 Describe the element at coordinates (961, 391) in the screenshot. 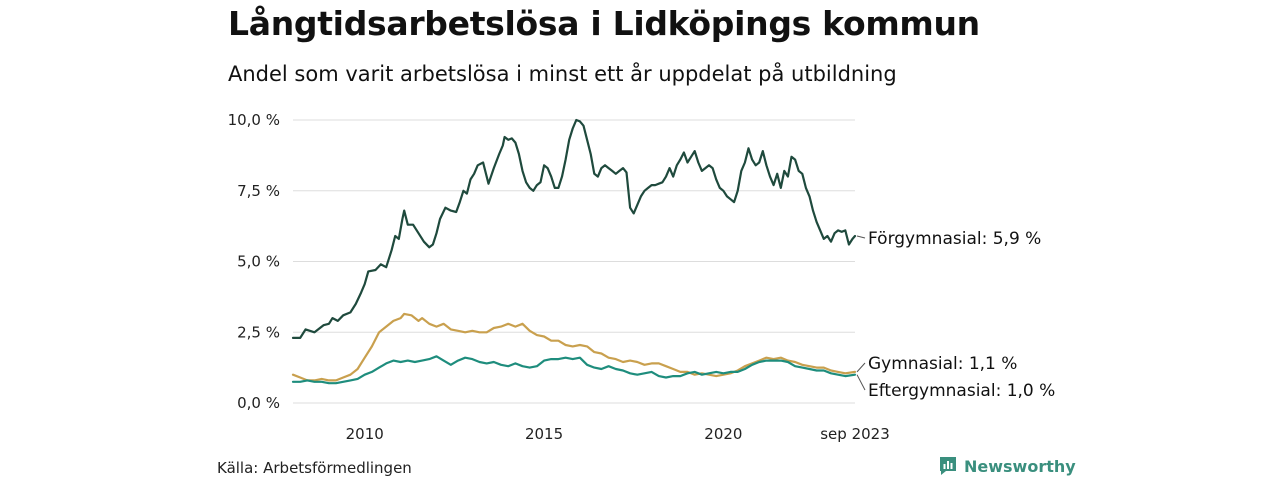

I see `series-end-label: Eftergymnasial: 1,0 %` at that location.